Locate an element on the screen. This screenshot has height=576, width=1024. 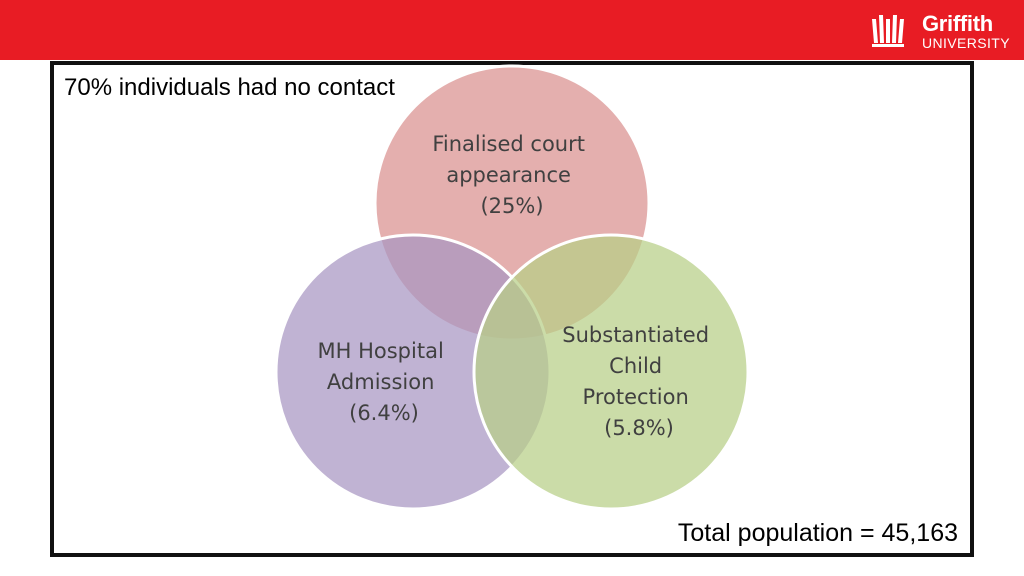
venn-label-mh: MH Hospital Admission (6.4%) is located at coordinates (384, 382).